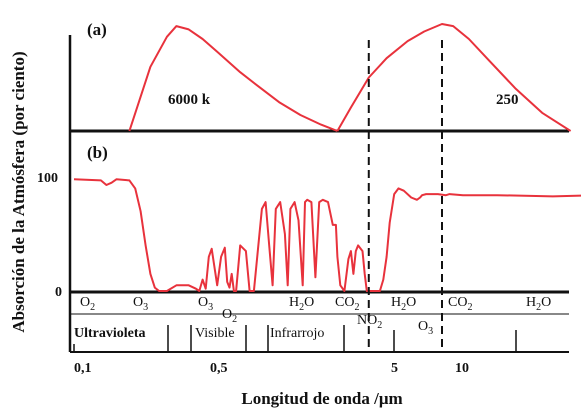 The height and width of the screenshot is (416, 581). I want to click on x-tick-label-0-5: 0,5, so click(219, 368).